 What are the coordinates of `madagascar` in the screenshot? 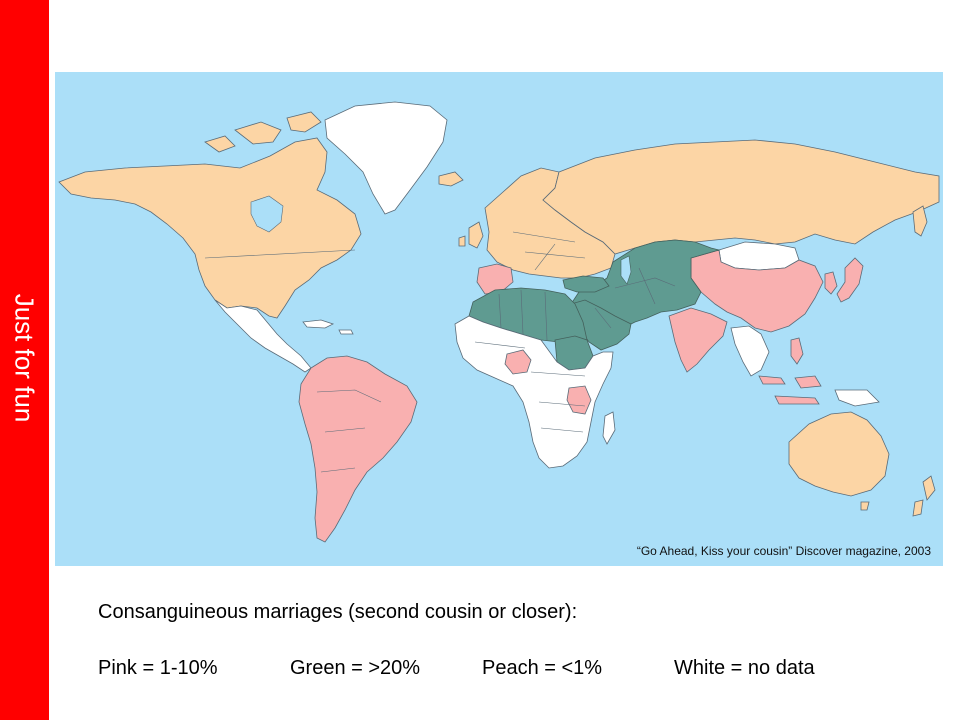 It's located at (609, 428).